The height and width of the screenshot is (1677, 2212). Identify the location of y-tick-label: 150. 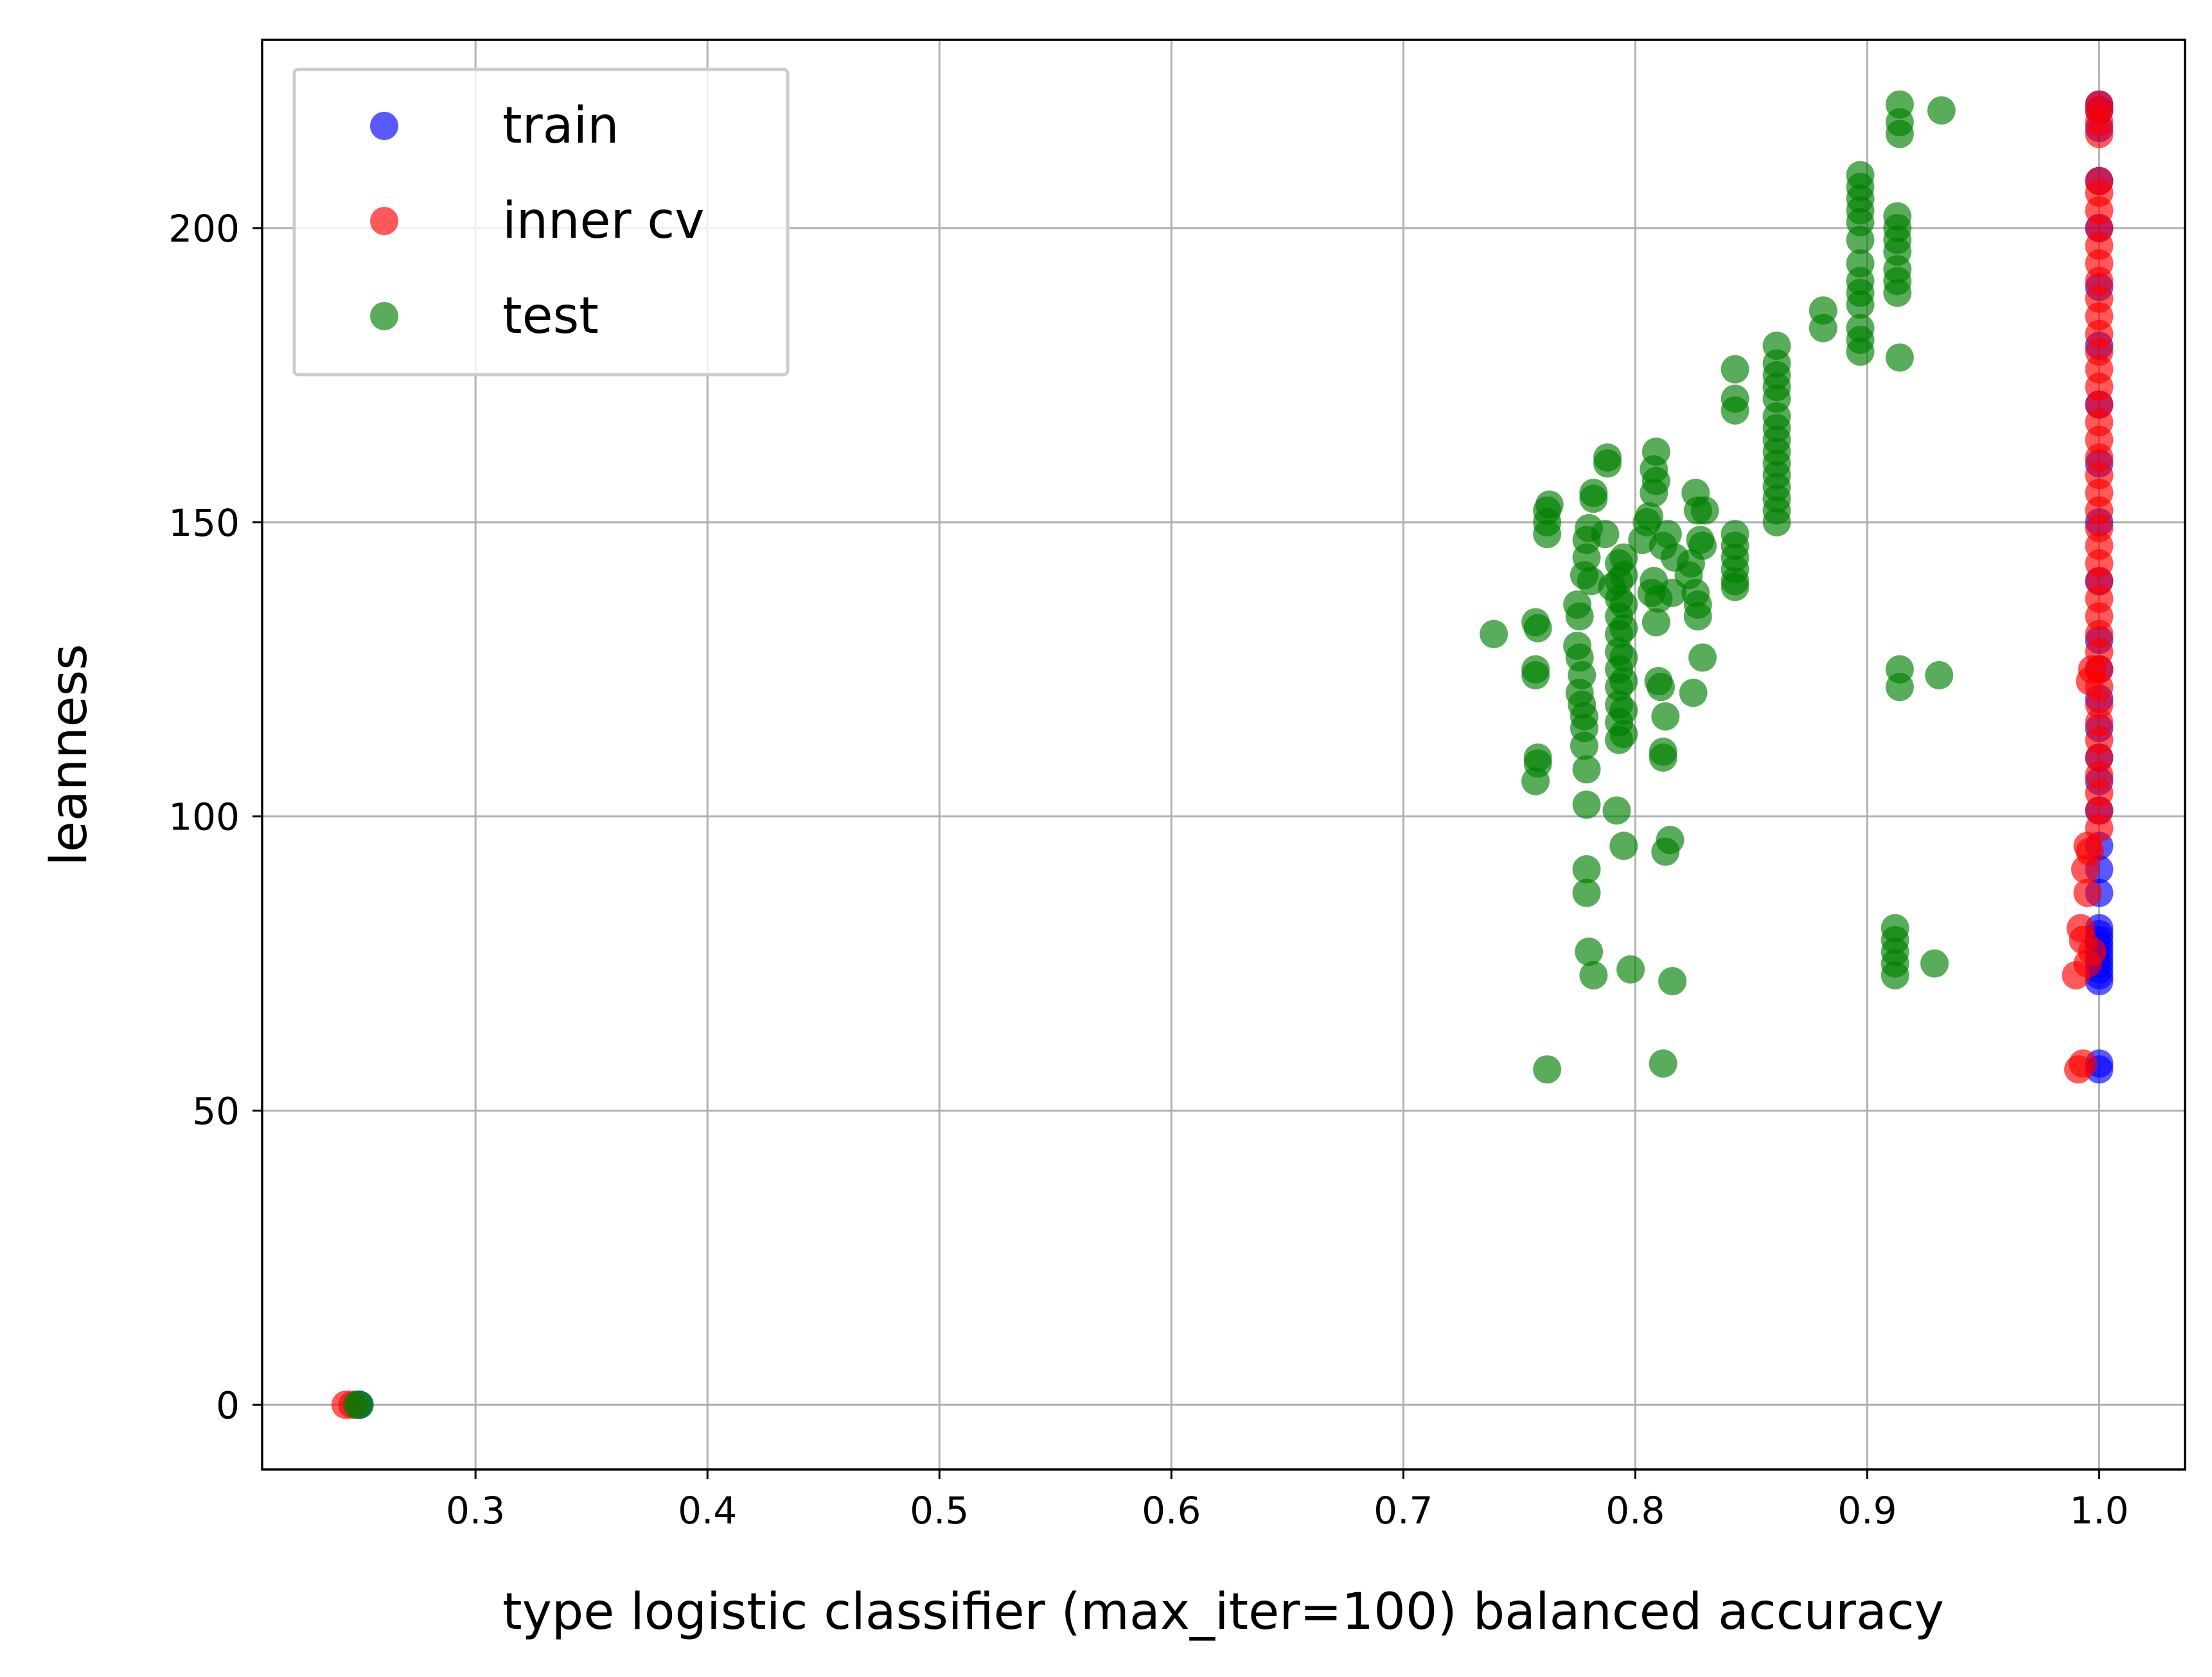
(204, 523).